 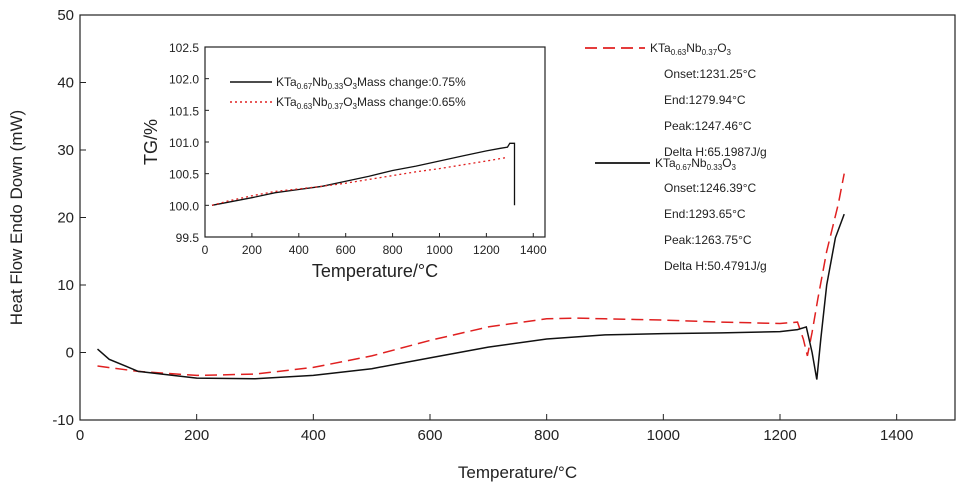 I want to click on main-y-axis-title: Heat Flow Endo Down (mW), so click(x=16, y=217).